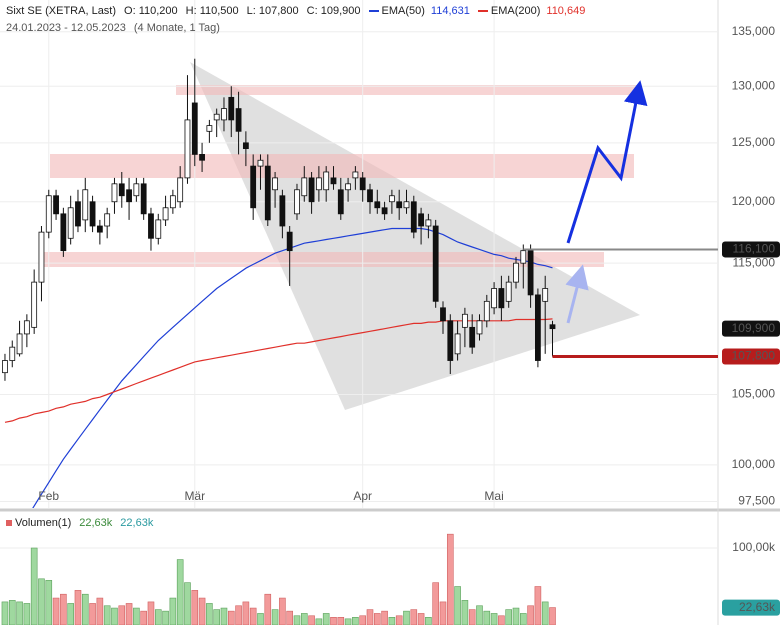 This screenshot has height=625, width=780. I want to click on x-tick-label: Apr, so click(362, 496).